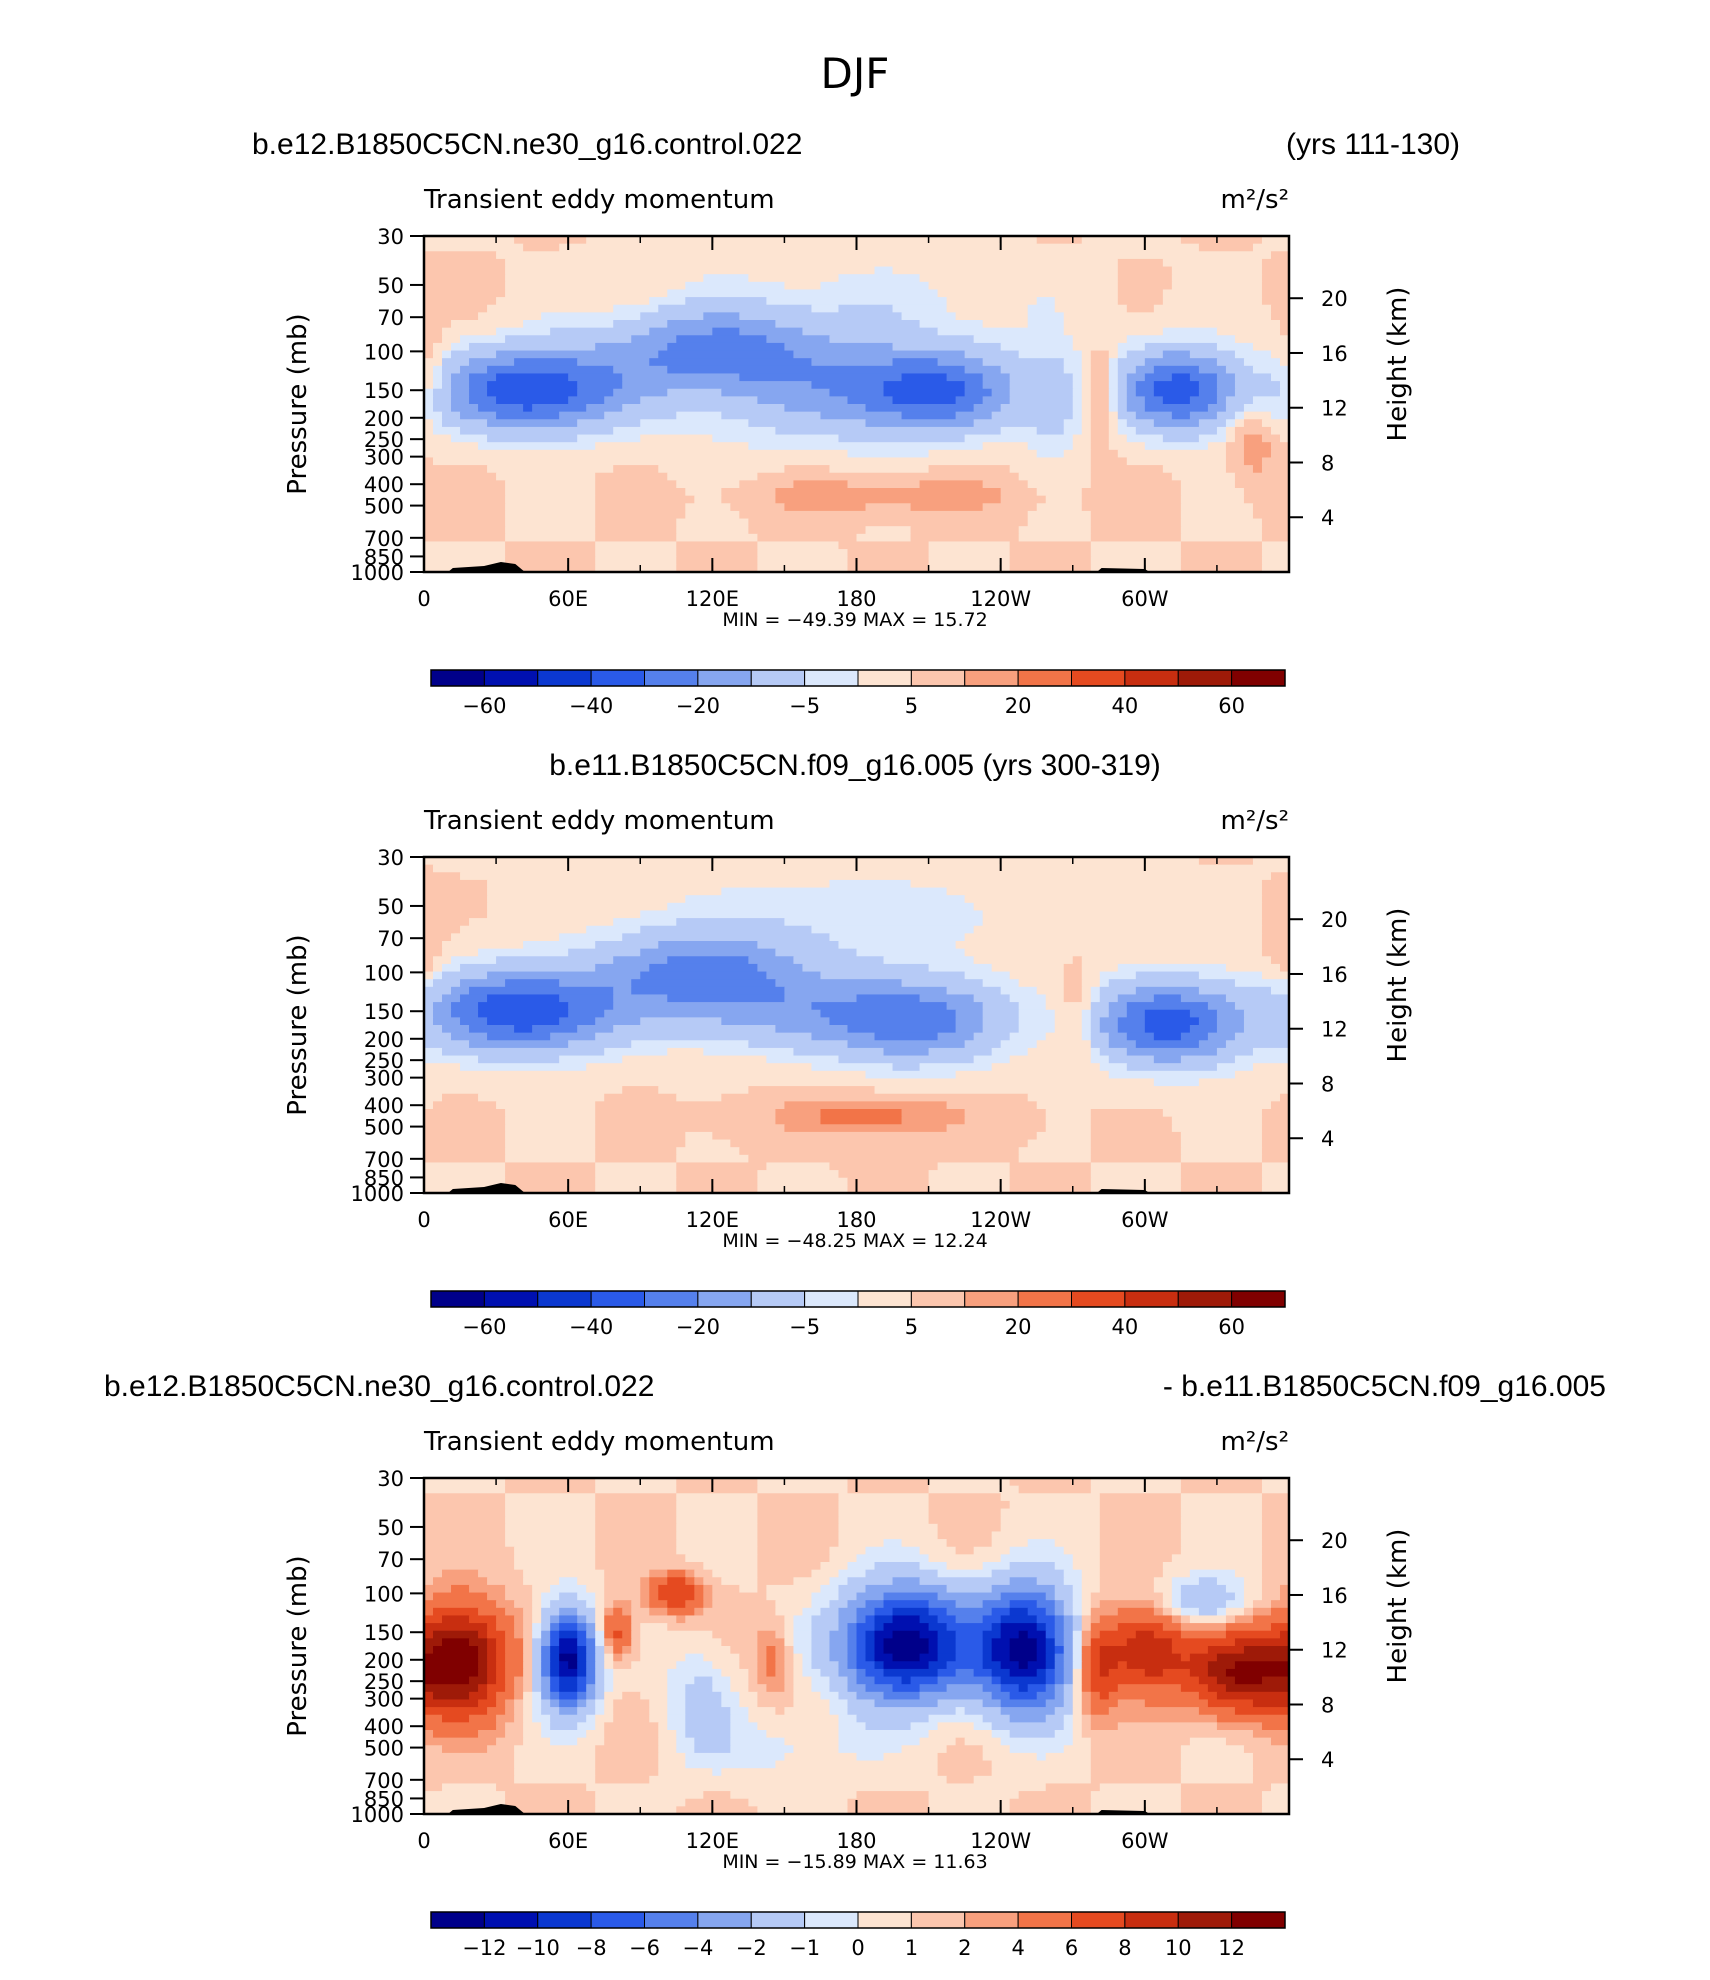 This screenshot has height=1980, width=1710. What do you see at coordinates (1071, 1948) in the screenshot?
I see `colorbar-label: 6` at bounding box center [1071, 1948].